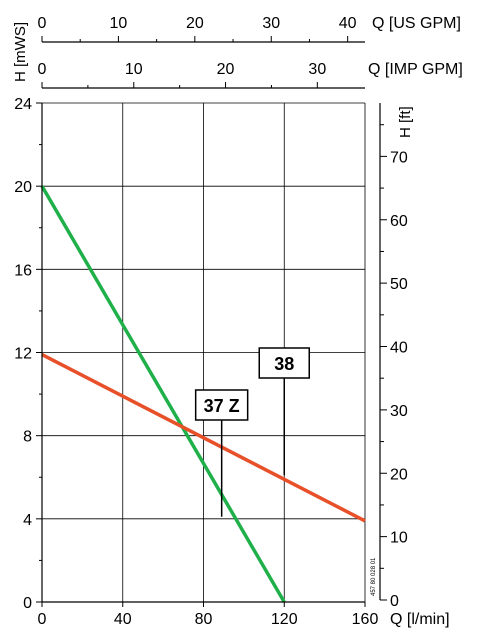  Describe the element at coordinates (399, 348) in the screenshot. I see `y2-tick-label: 40` at that location.